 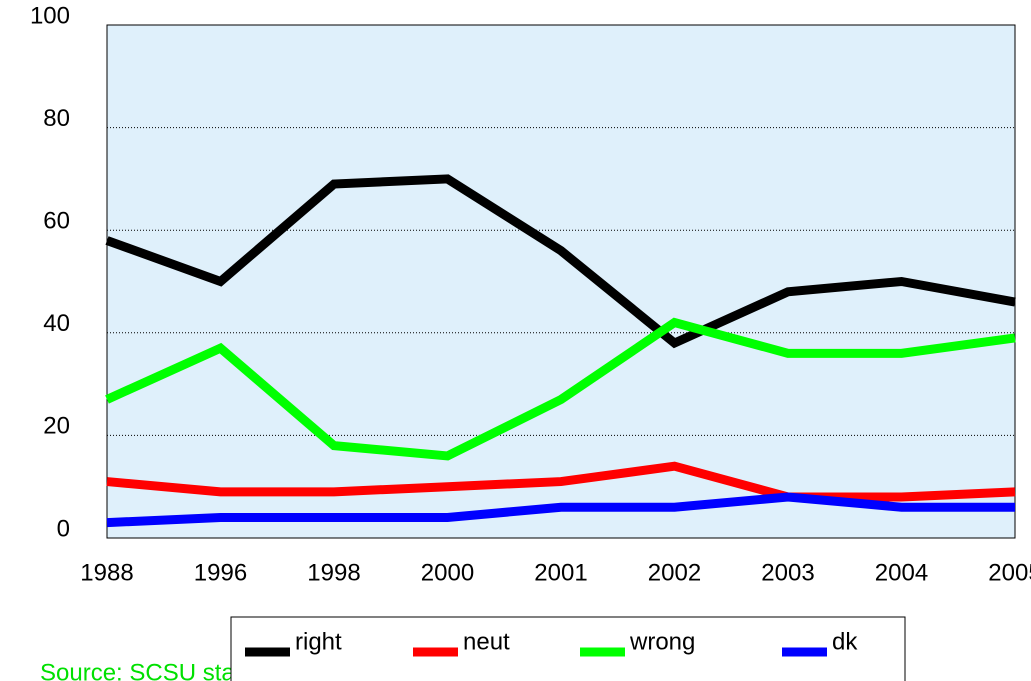 I want to click on x-tick-label: 2002, so click(x=674, y=572).